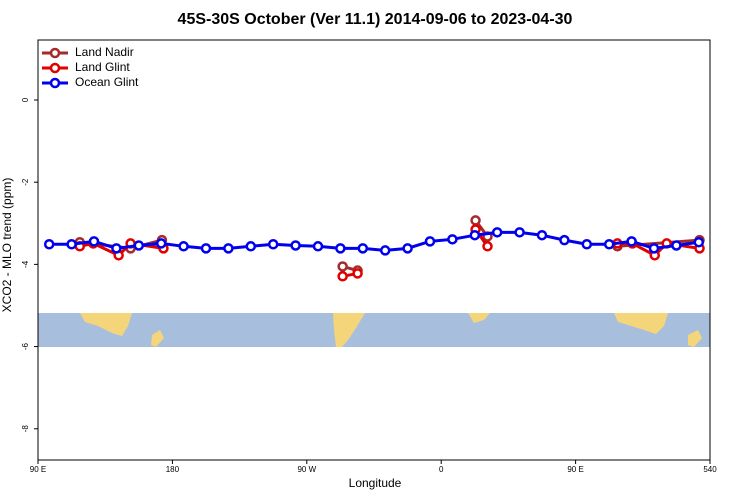 The width and height of the screenshot is (750, 500). Describe the element at coordinates (374, 241) in the screenshot. I see `series-line` at that location.